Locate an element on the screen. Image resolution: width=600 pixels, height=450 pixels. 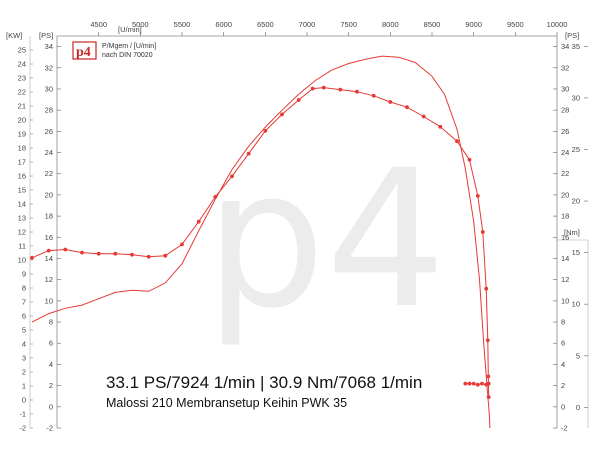
kw-tick-label: 15 is located at coordinates (22, 190).